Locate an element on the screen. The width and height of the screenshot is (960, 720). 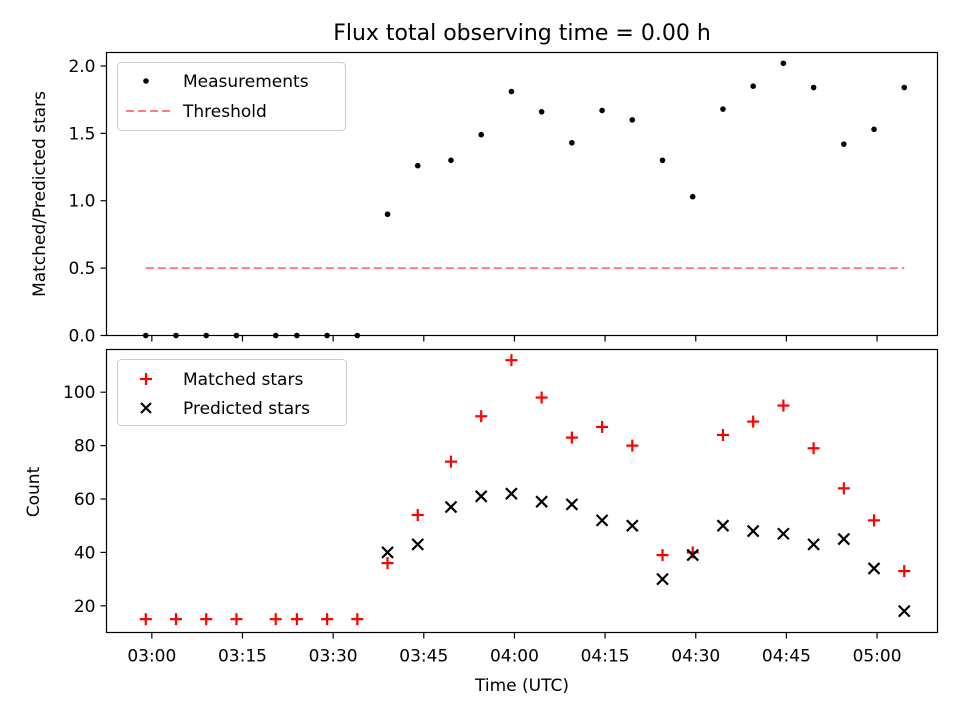
bottom-y-tick-label: 40 is located at coordinates (85, 553).